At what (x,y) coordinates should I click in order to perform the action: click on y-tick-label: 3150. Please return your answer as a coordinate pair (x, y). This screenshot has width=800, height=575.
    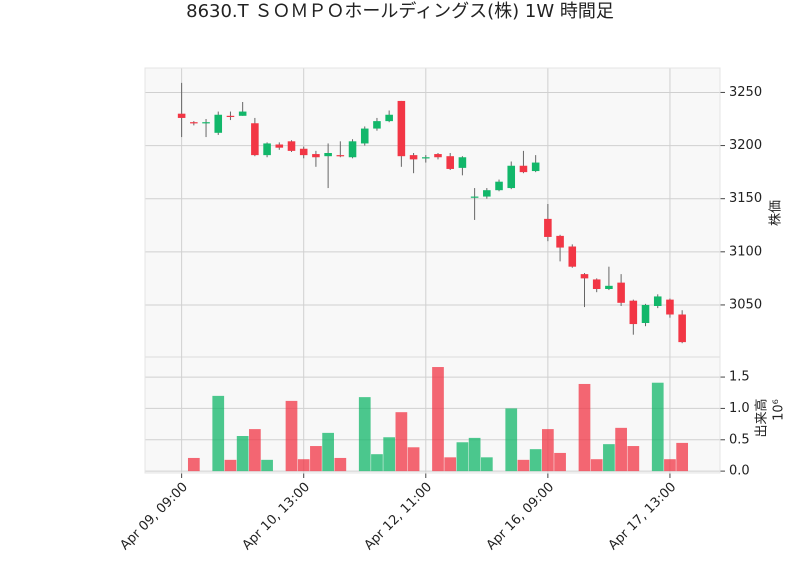
    Looking at the image, I should click on (745, 198).